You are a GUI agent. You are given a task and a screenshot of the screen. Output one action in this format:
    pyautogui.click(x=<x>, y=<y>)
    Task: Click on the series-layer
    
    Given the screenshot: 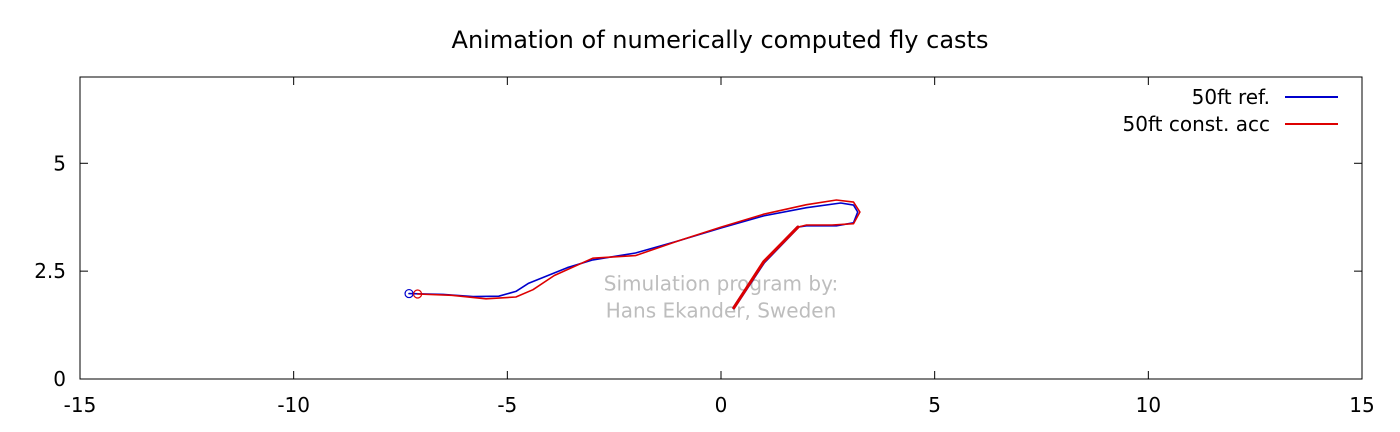 What is the action you would take?
    pyautogui.click(x=632, y=254)
    